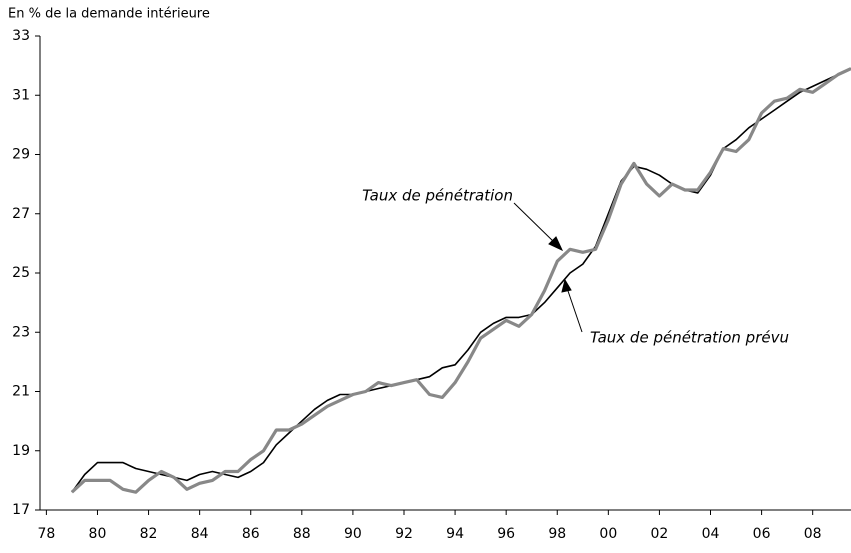 The height and width of the screenshot is (553, 851). Describe the element at coordinates (302, 534) in the screenshot. I see `x-tick-label: 88` at that location.